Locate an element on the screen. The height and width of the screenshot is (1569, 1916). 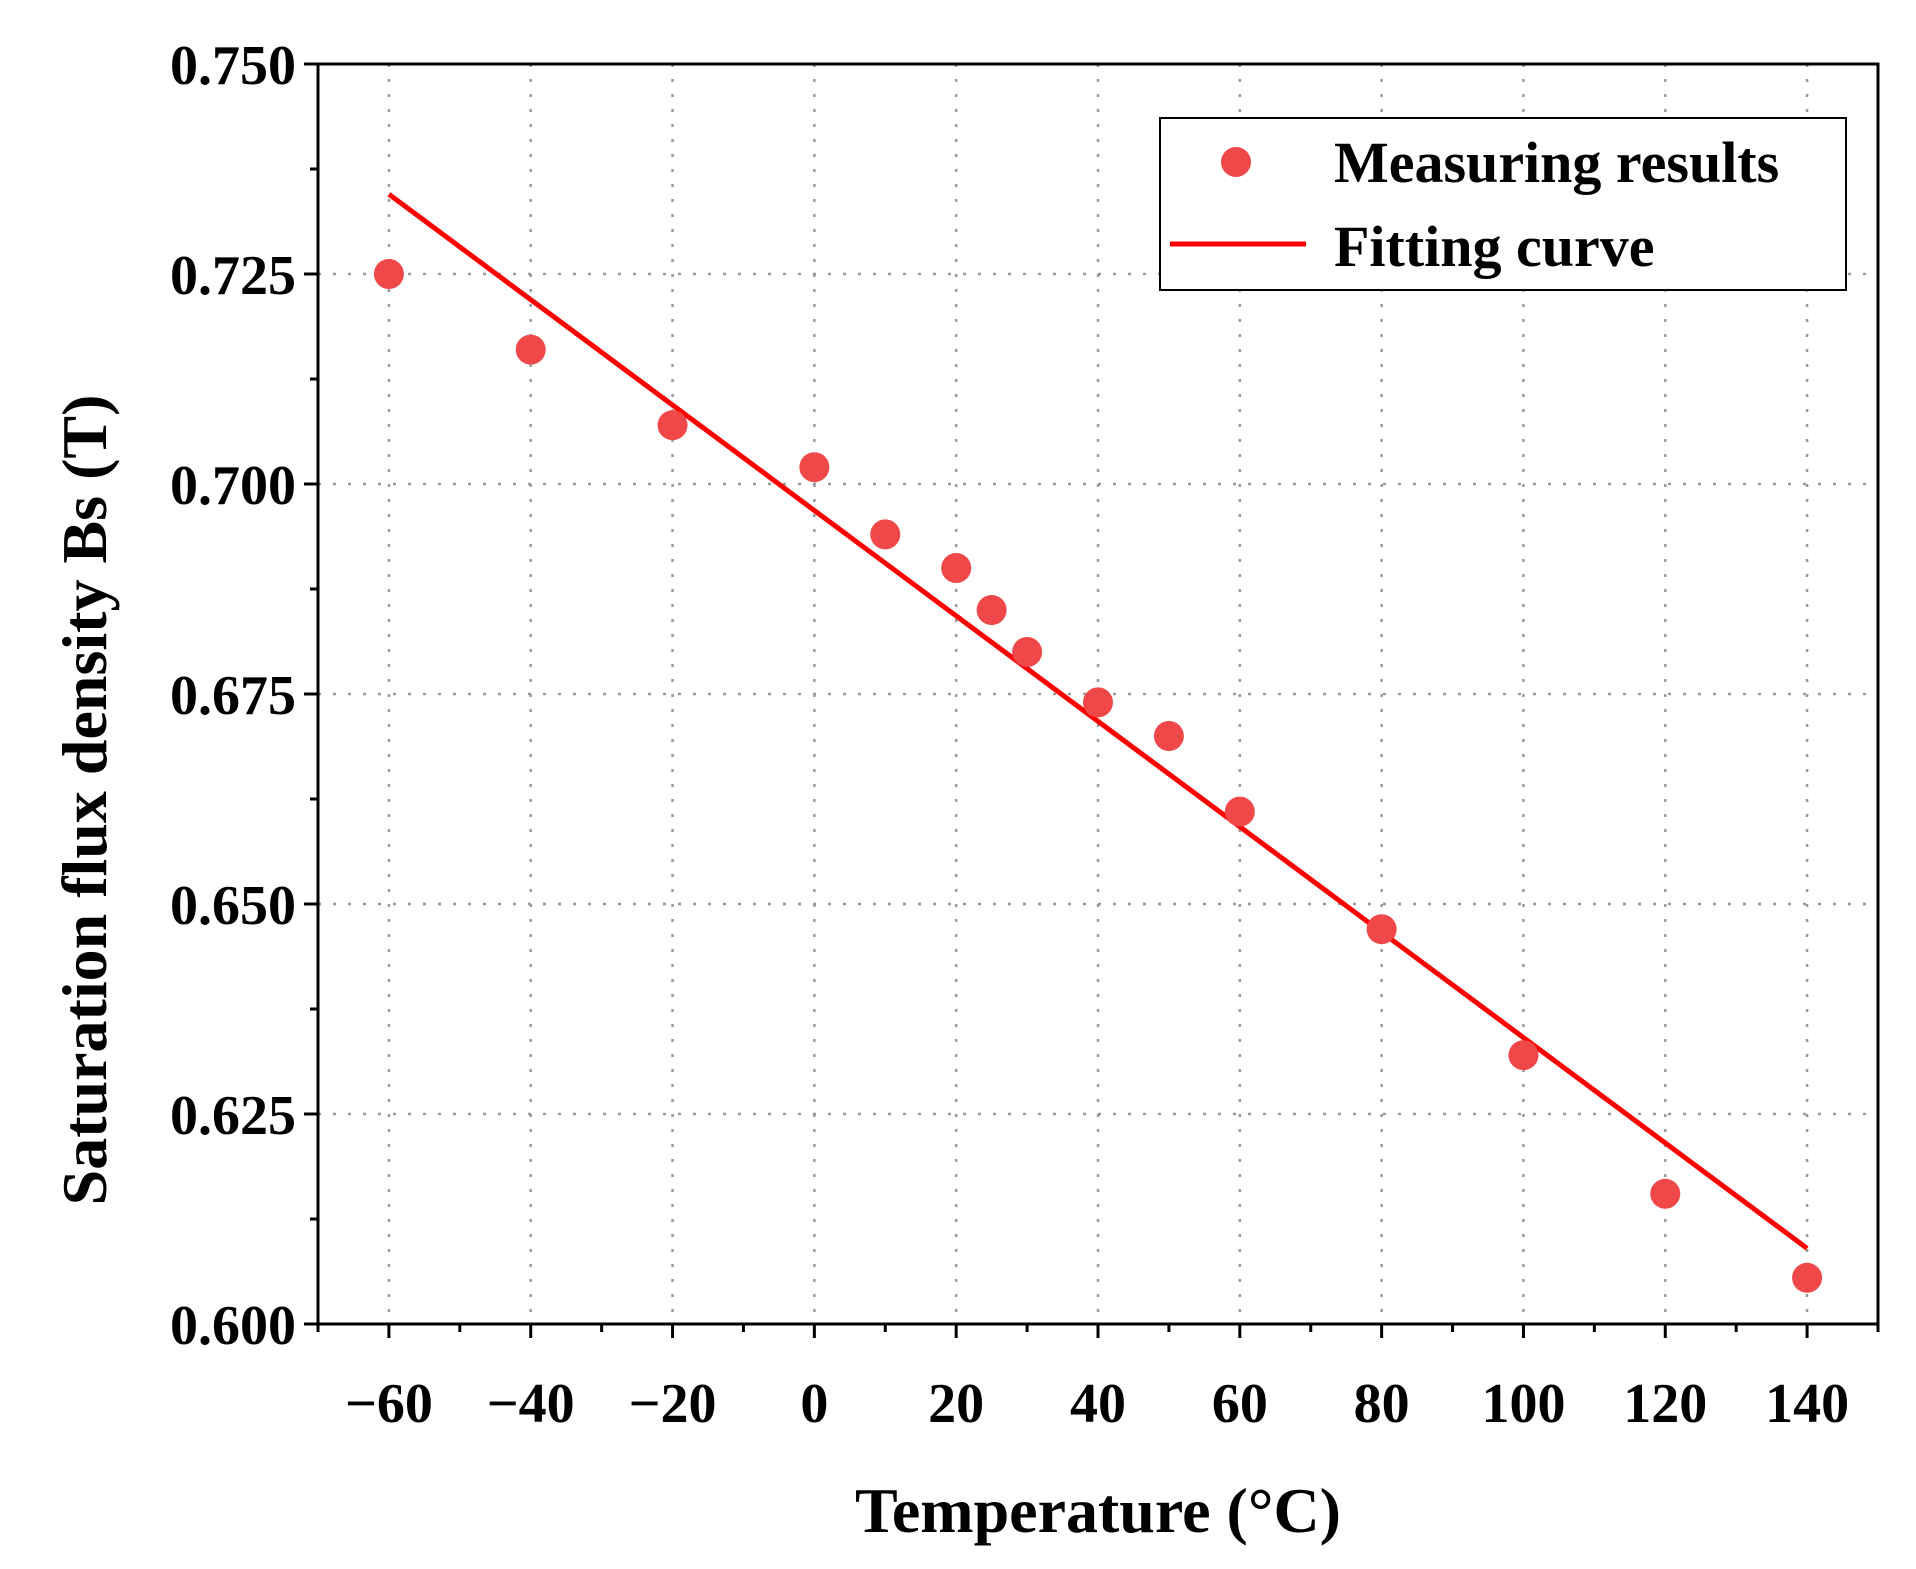
y-tick-label: 0.750 is located at coordinates (233, 66).